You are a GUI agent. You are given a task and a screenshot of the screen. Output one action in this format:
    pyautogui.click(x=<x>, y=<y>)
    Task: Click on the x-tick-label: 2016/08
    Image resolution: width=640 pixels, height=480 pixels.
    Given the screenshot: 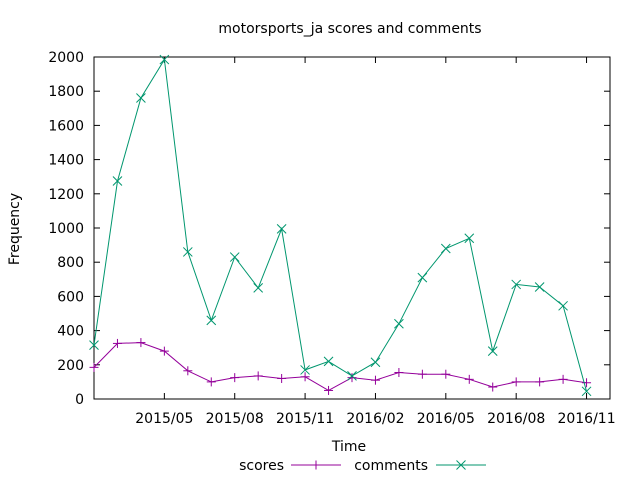 What is the action you would take?
    pyautogui.click(x=516, y=419)
    